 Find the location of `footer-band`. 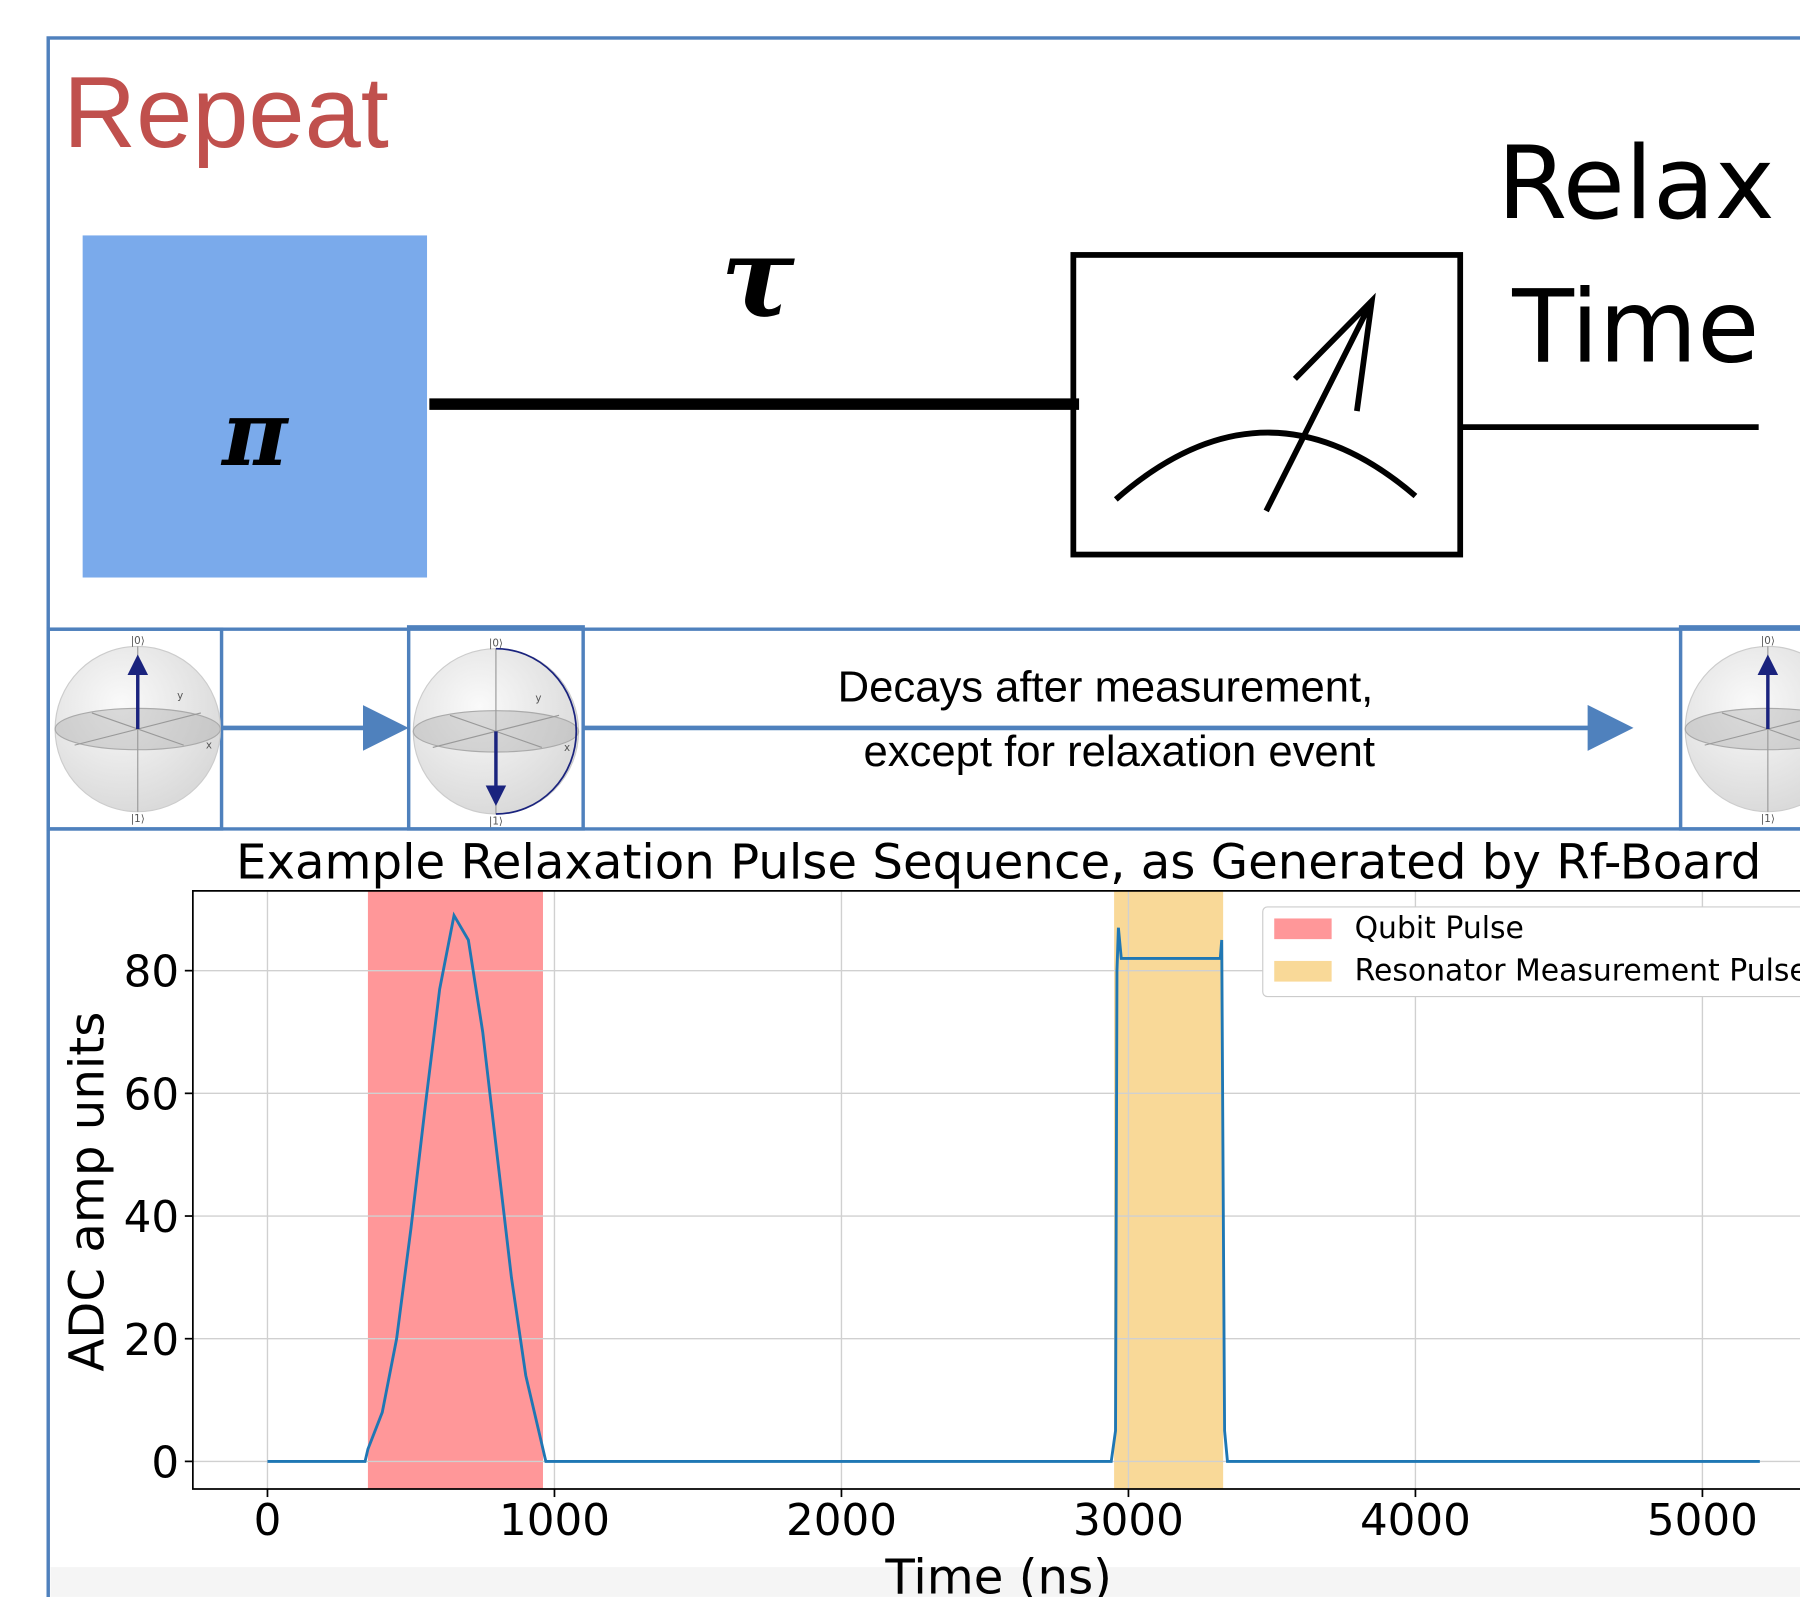

footer-band is located at coordinates (925, 1582).